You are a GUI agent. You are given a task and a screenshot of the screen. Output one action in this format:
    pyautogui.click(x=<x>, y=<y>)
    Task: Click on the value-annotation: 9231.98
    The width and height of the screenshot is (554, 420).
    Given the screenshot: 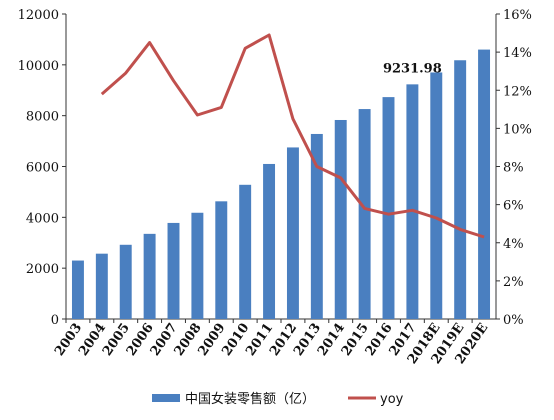 What is the action you would take?
    pyautogui.click(x=412, y=68)
    